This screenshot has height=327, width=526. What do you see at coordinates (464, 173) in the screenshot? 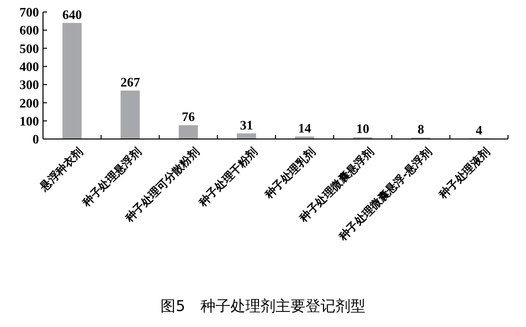
I see `x-tick-label: 种子处理液剂` at bounding box center [464, 173].